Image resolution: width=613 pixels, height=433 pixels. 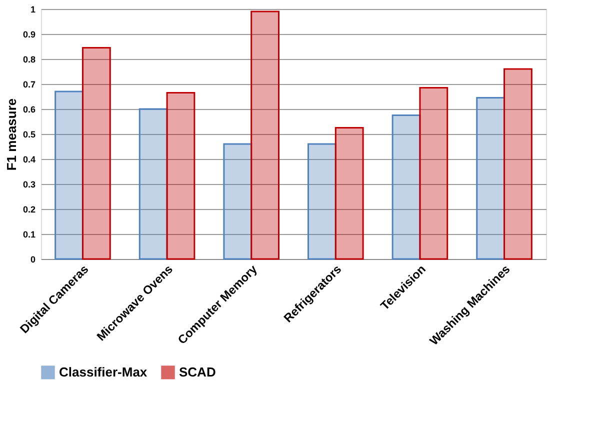 What do you see at coordinates (29, 59) in the screenshot?
I see `y-tick-label: 0.8` at bounding box center [29, 59].